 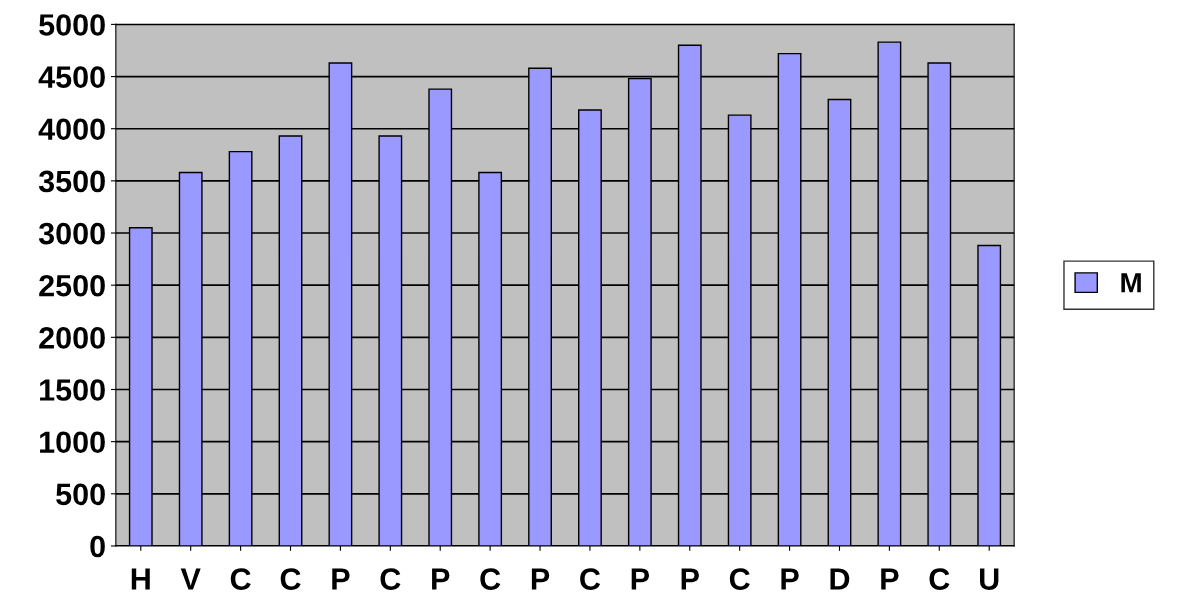 What do you see at coordinates (1131, 283) in the screenshot?
I see `legend-label: M` at bounding box center [1131, 283].